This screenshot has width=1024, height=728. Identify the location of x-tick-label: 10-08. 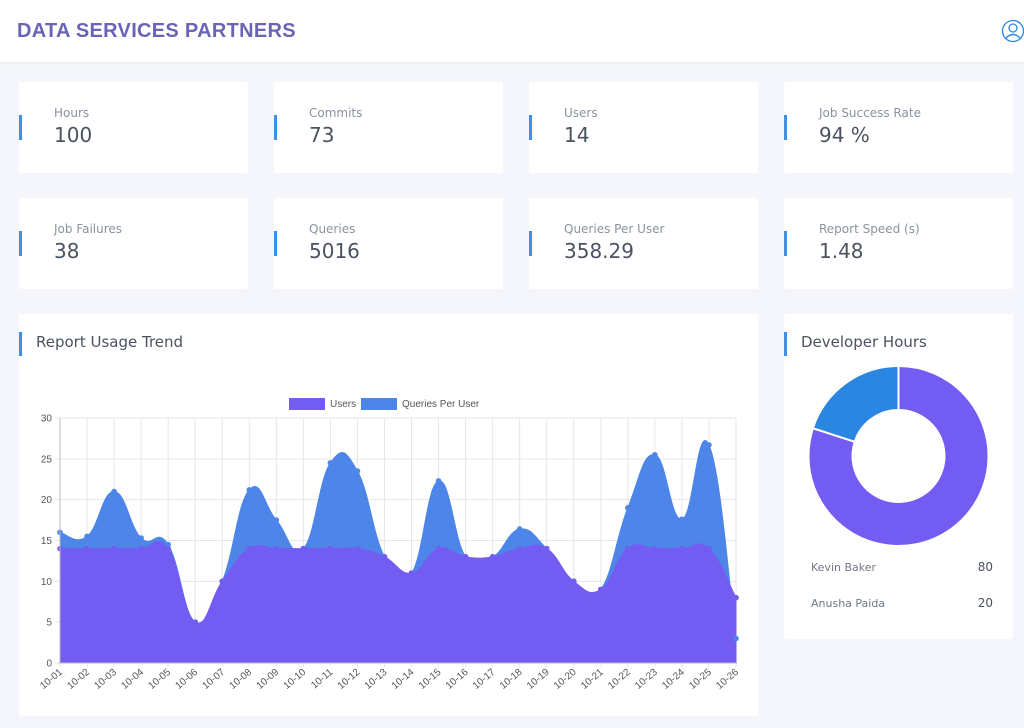
(241, 679).